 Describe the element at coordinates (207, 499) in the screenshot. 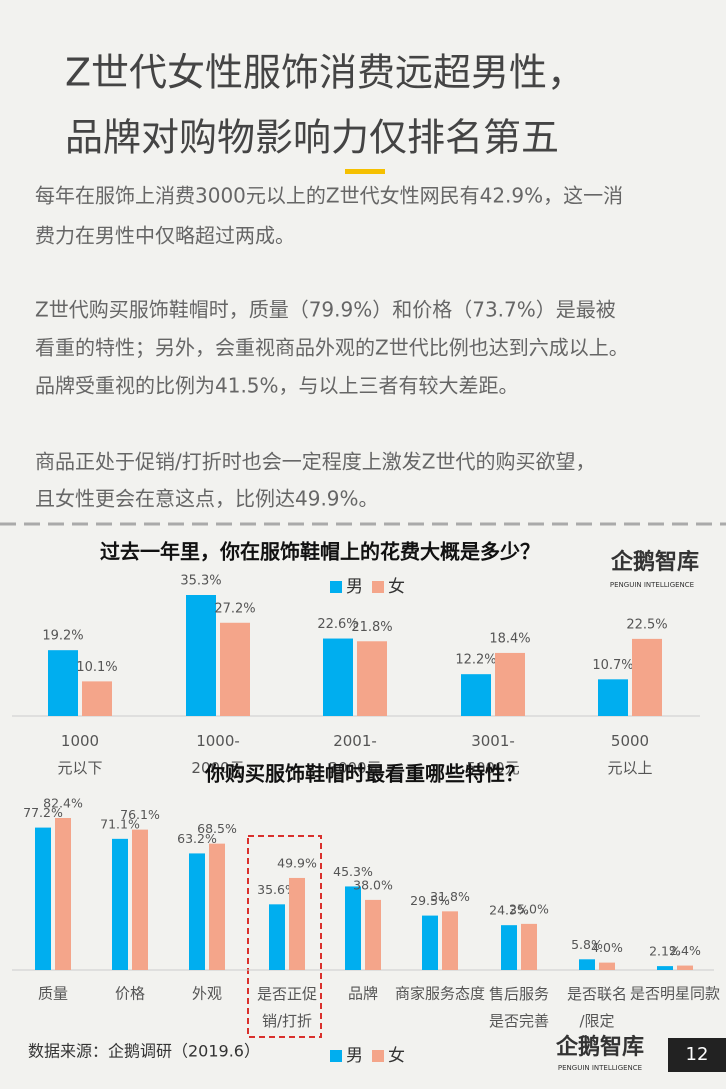

I see `paragraph-line: 且女性更会在意这点，比例达49.9%。` at that location.